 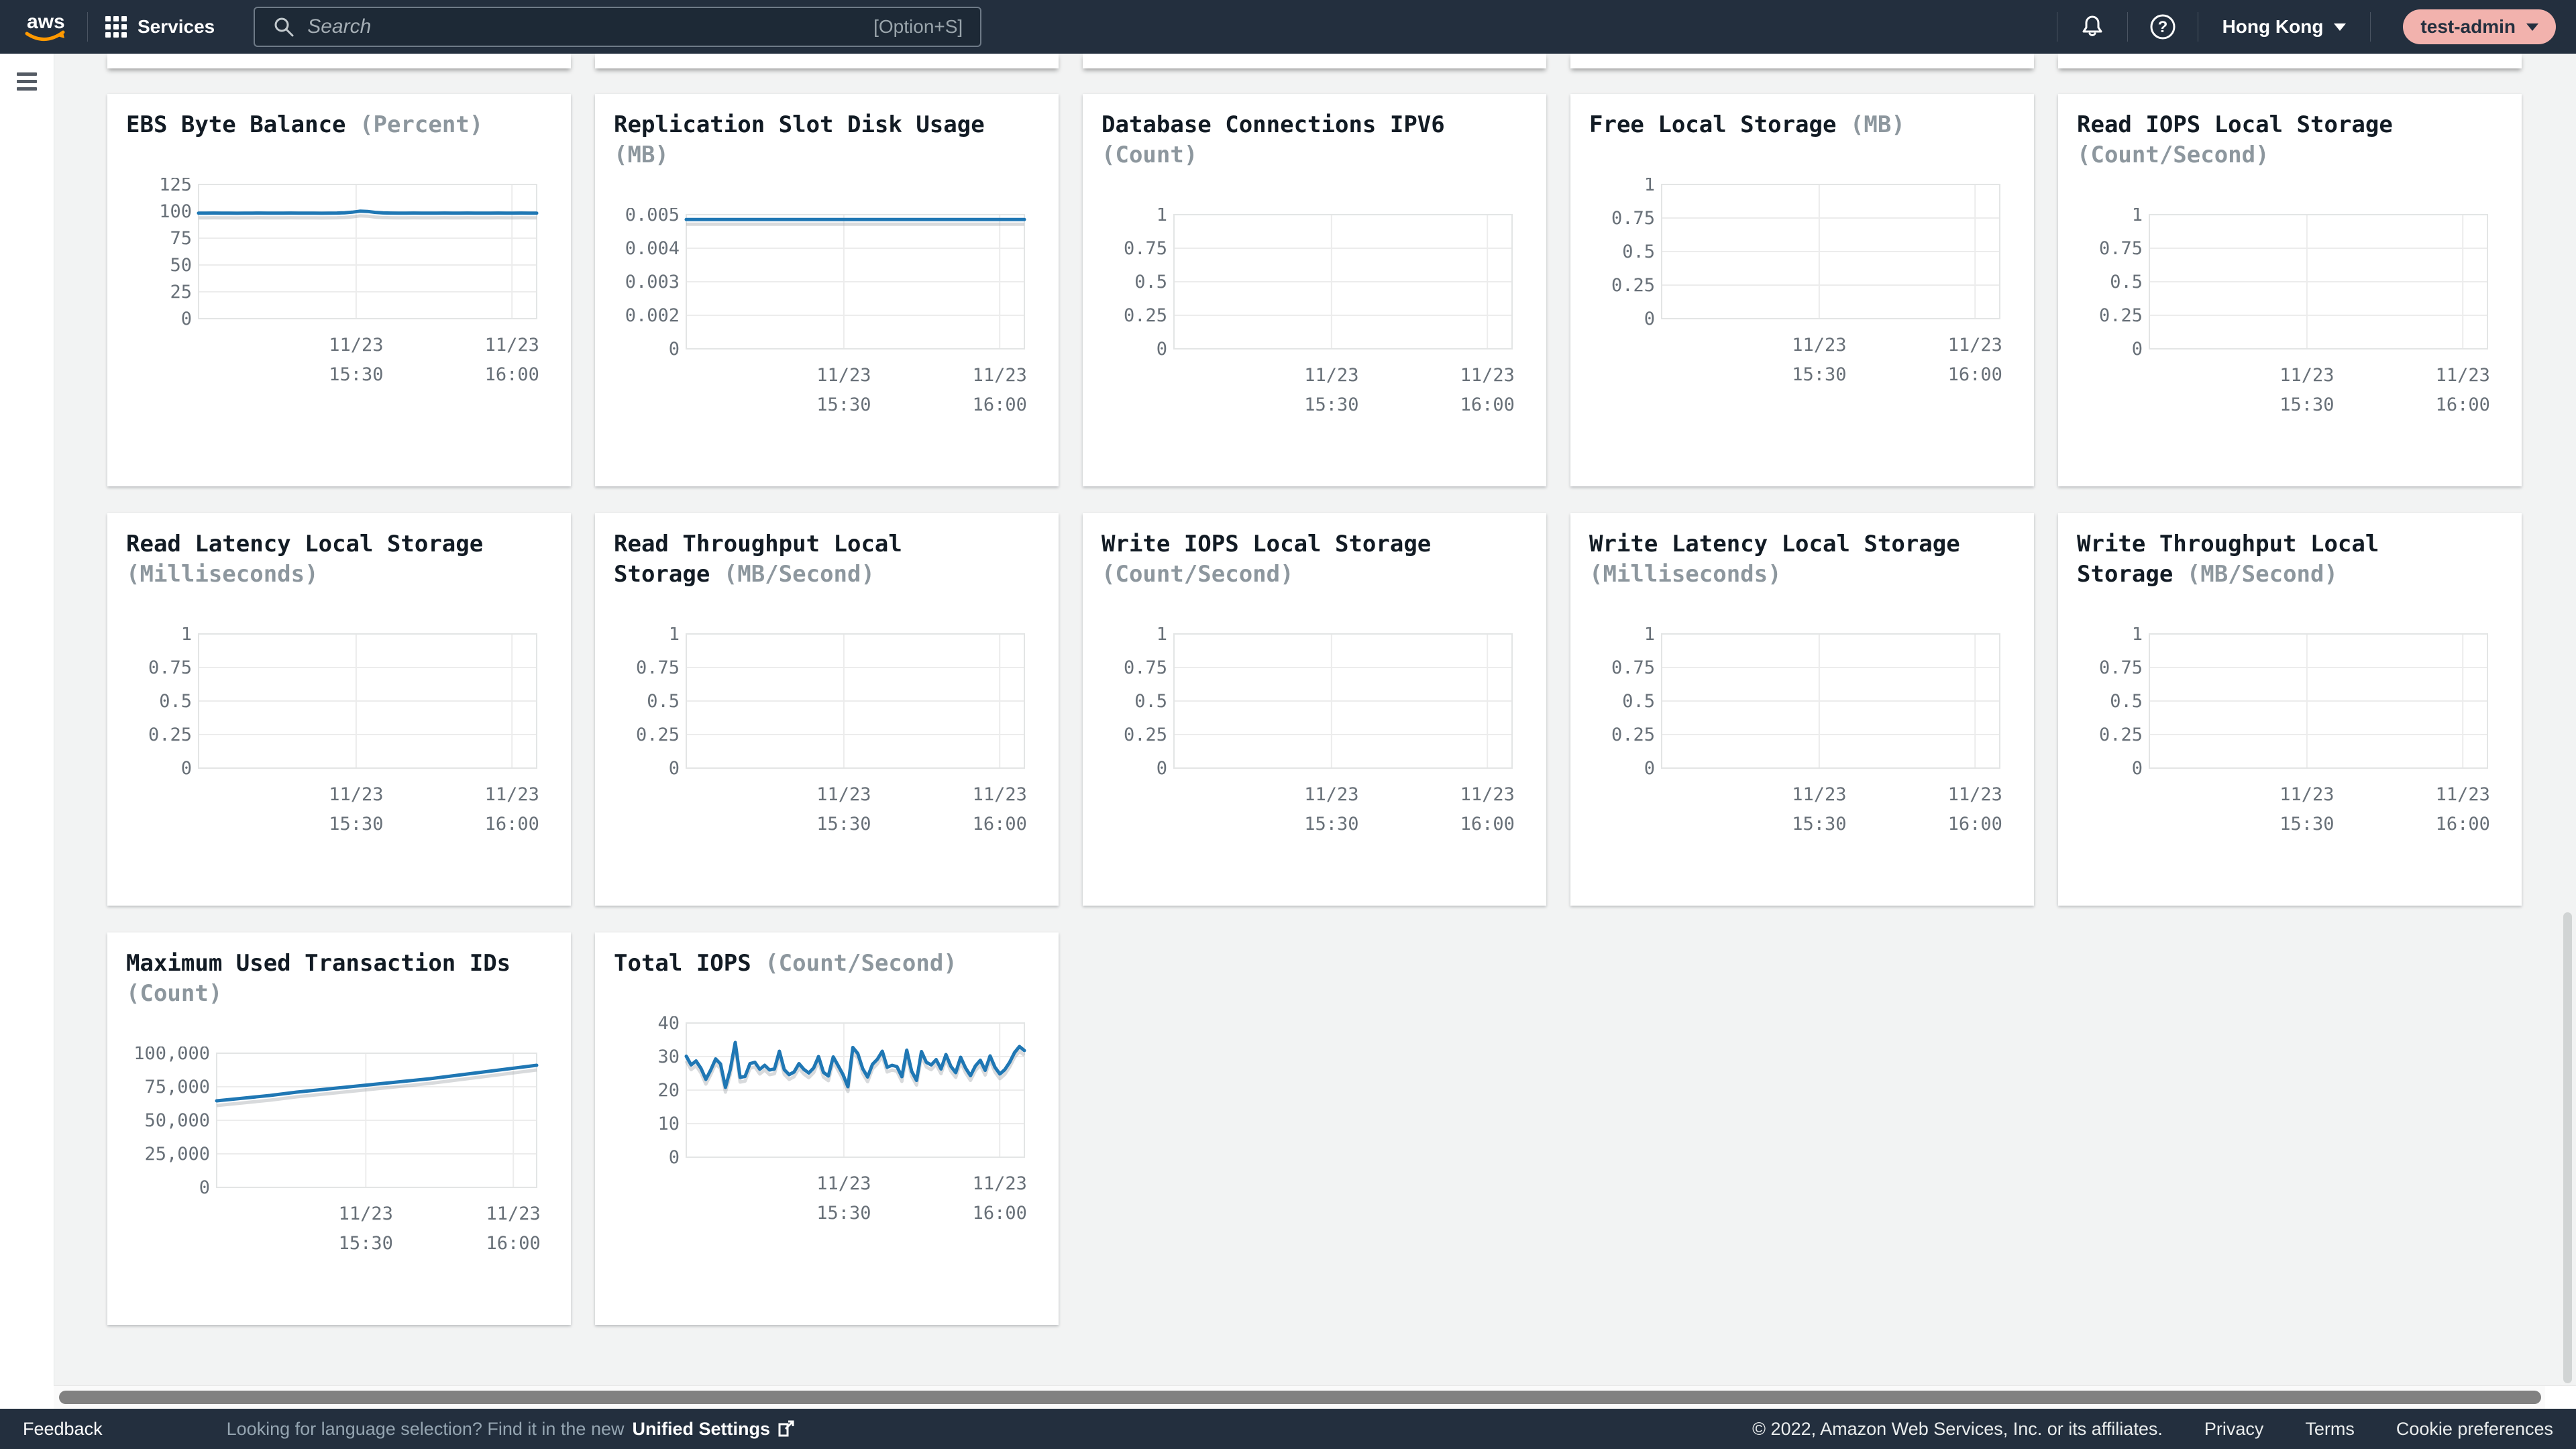 What do you see at coordinates (181, 292) in the screenshot?
I see `svg-text: 25` at bounding box center [181, 292].